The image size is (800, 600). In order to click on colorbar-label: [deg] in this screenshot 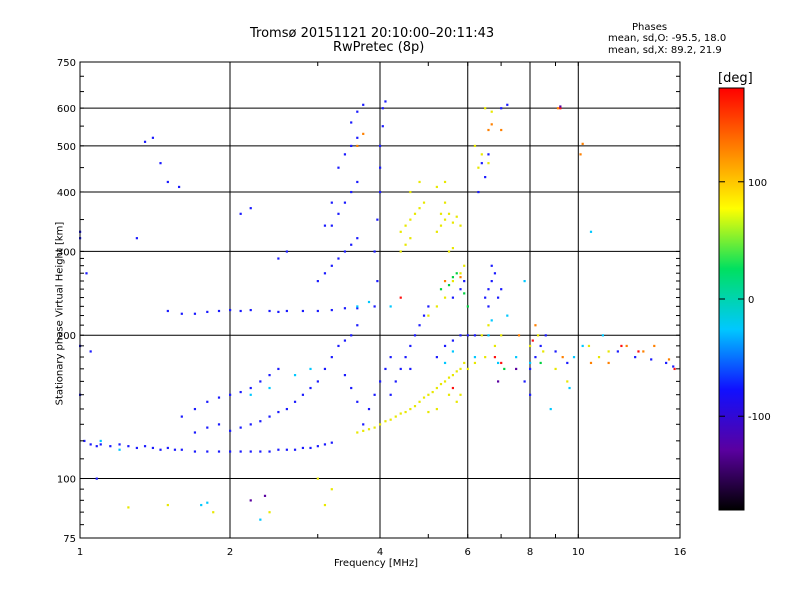, I will do `click(735, 78)`.